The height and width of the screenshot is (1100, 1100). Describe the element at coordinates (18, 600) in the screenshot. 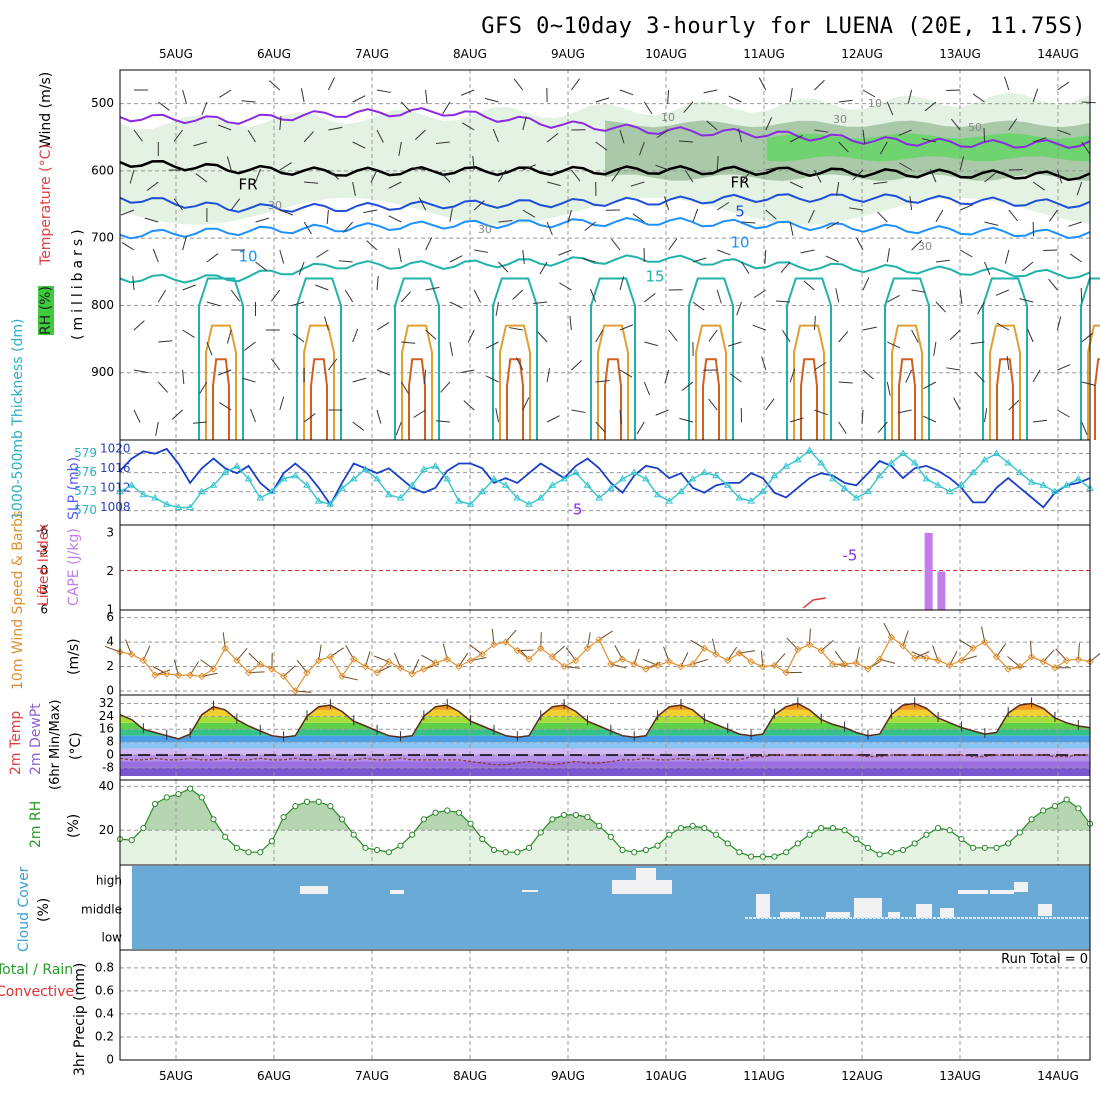

I see `wind10-label: 10m Wind Speed & Barbs` at that location.